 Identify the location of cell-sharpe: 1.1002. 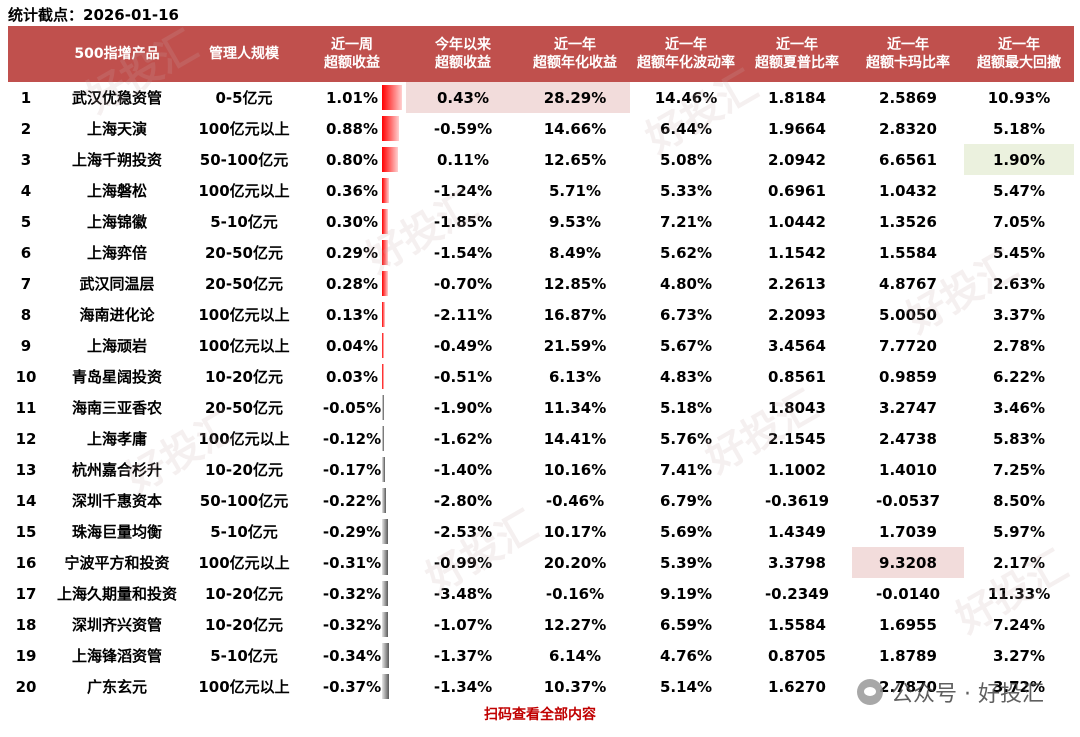
(797, 469).